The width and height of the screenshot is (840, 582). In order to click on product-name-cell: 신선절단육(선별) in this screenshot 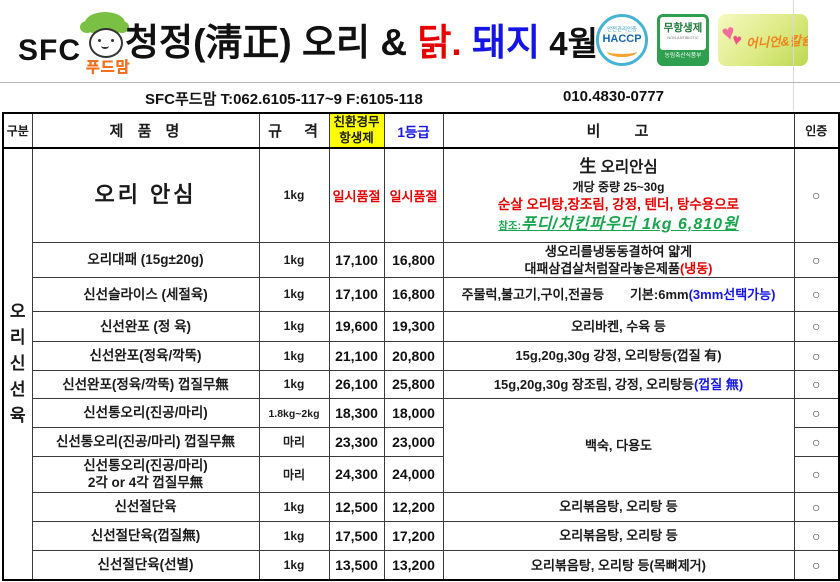, I will do `click(145, 565)`.